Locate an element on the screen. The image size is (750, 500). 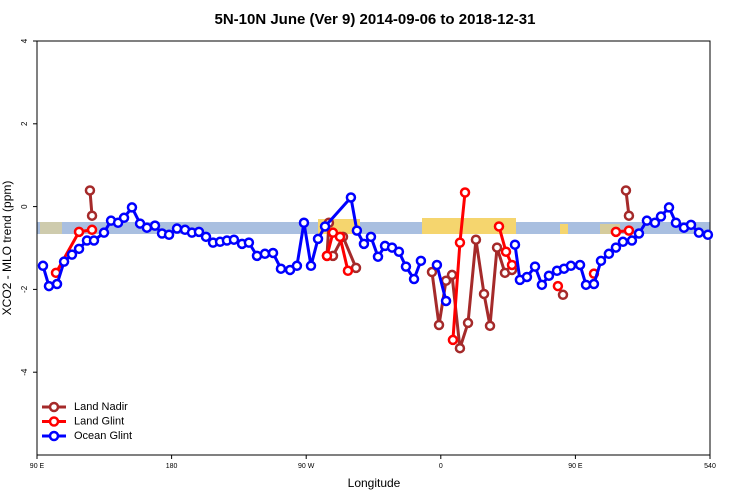
legend-label: Ocean Glint is located at coordinates (103, 436).